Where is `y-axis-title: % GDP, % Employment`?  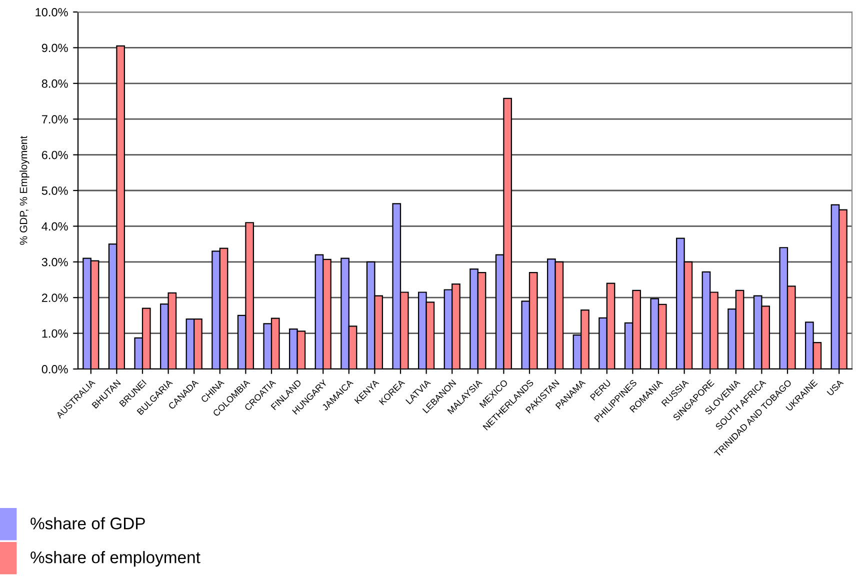
y-axis-title: % GDP, % Employment is located at coordinates (25, 190).